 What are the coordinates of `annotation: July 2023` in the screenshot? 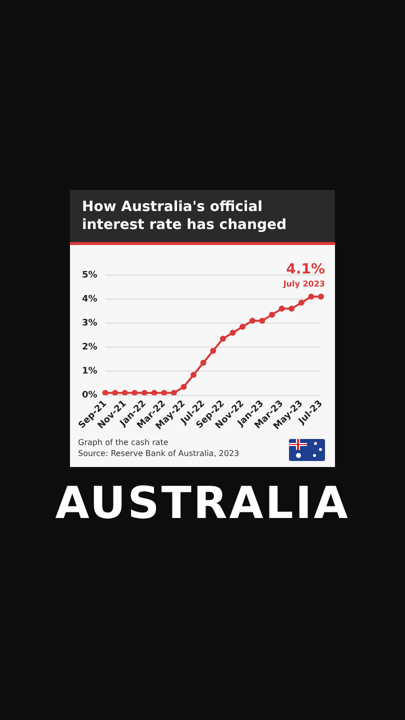 It's located at (303, 284).